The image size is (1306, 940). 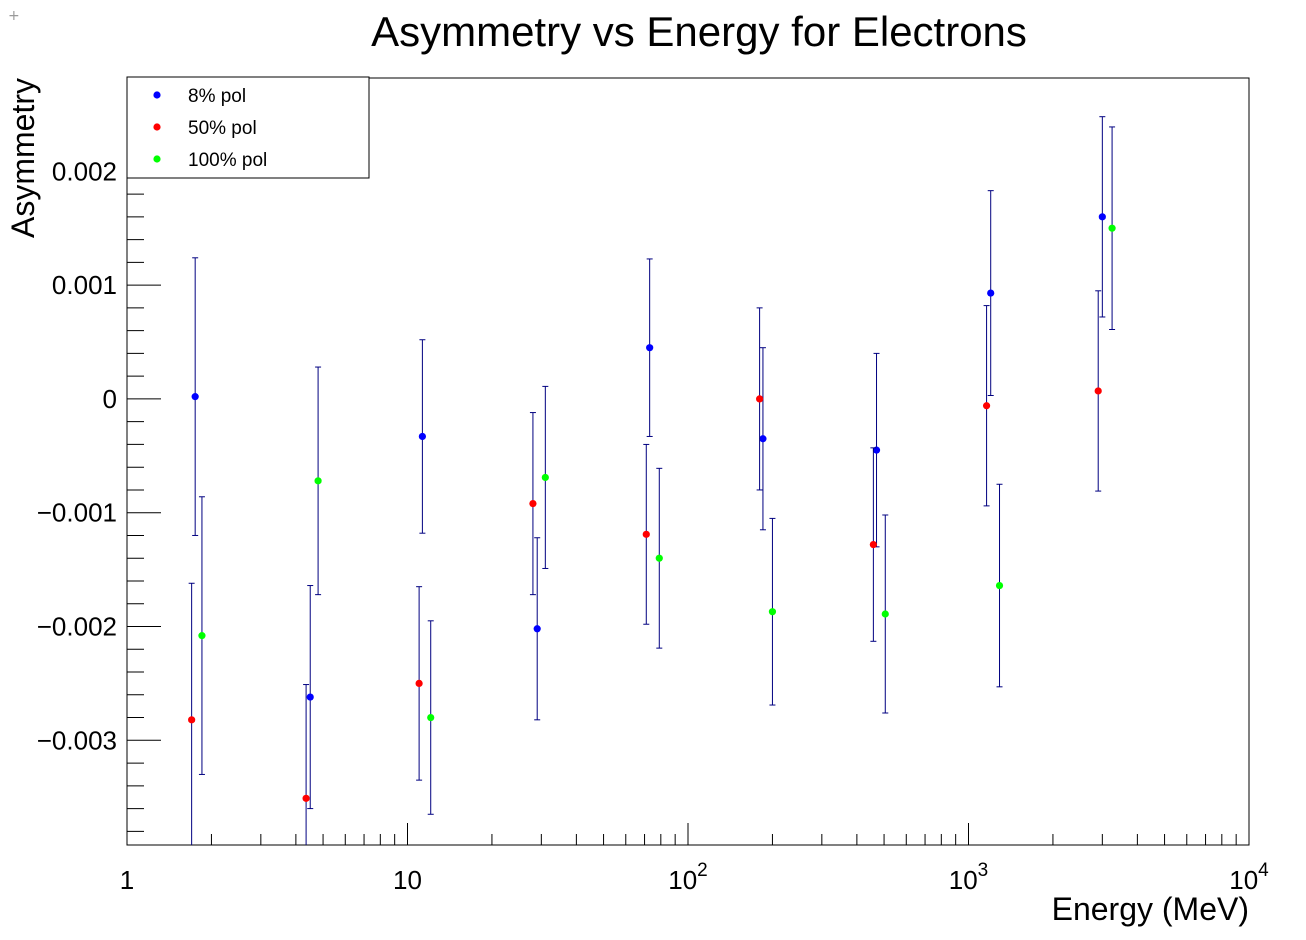 I want to click on x-tick-label: 10, so click(x=407, y=880).